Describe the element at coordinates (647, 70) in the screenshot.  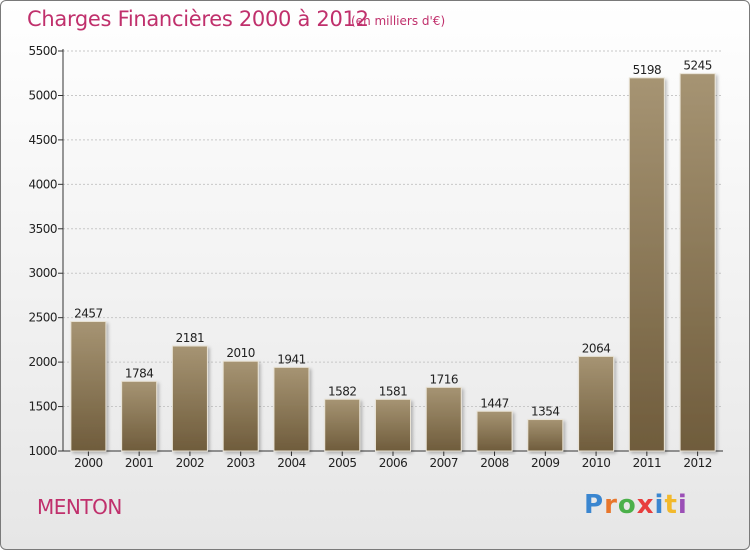
I see `data-label: 5198` at that location.